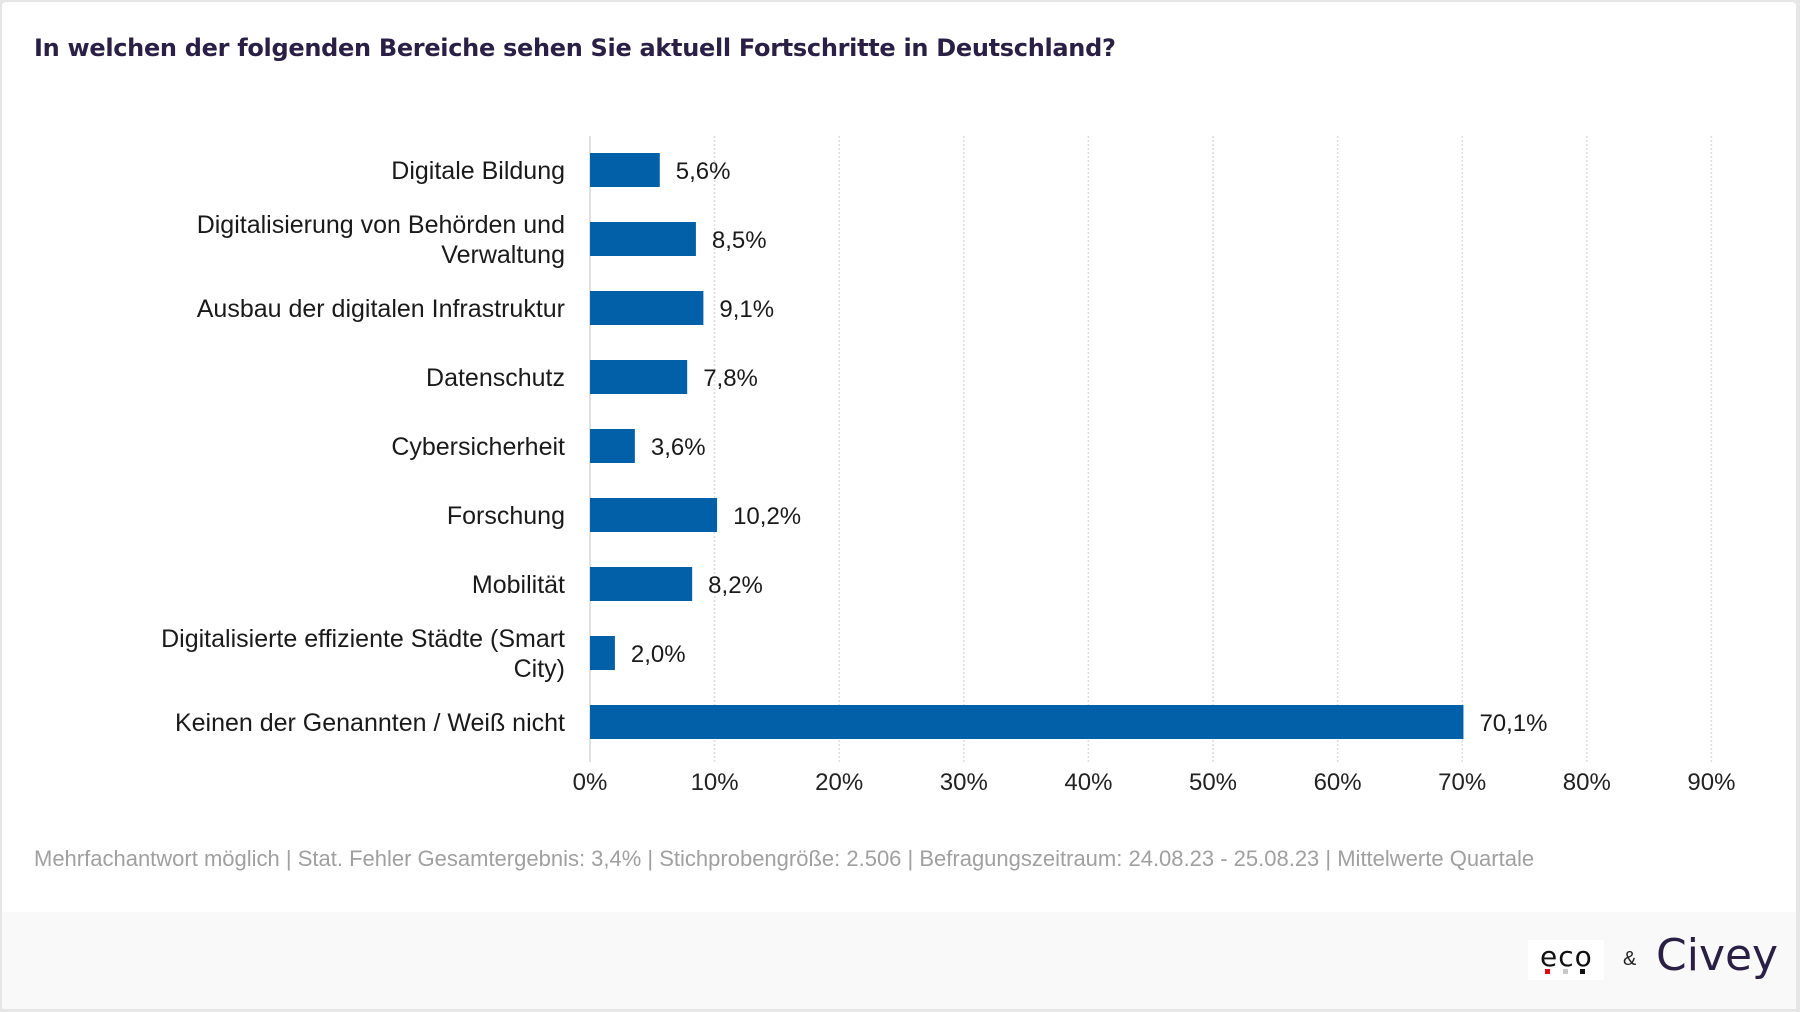  I want to click on x-tick-label: 10%, so click(715, 782).